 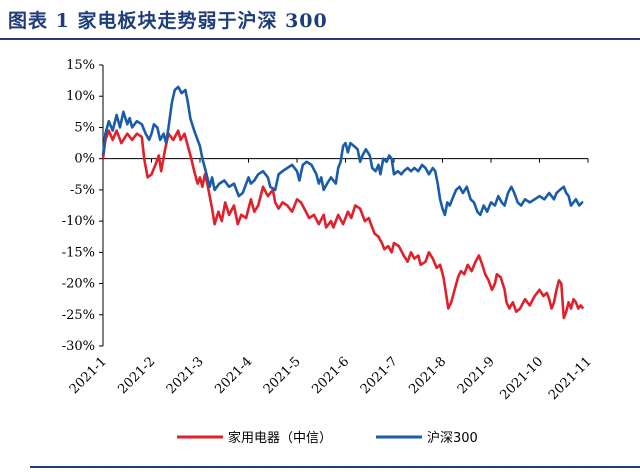 I want to click on x-tick-label: 2021-5, so click(x=282, y=375).